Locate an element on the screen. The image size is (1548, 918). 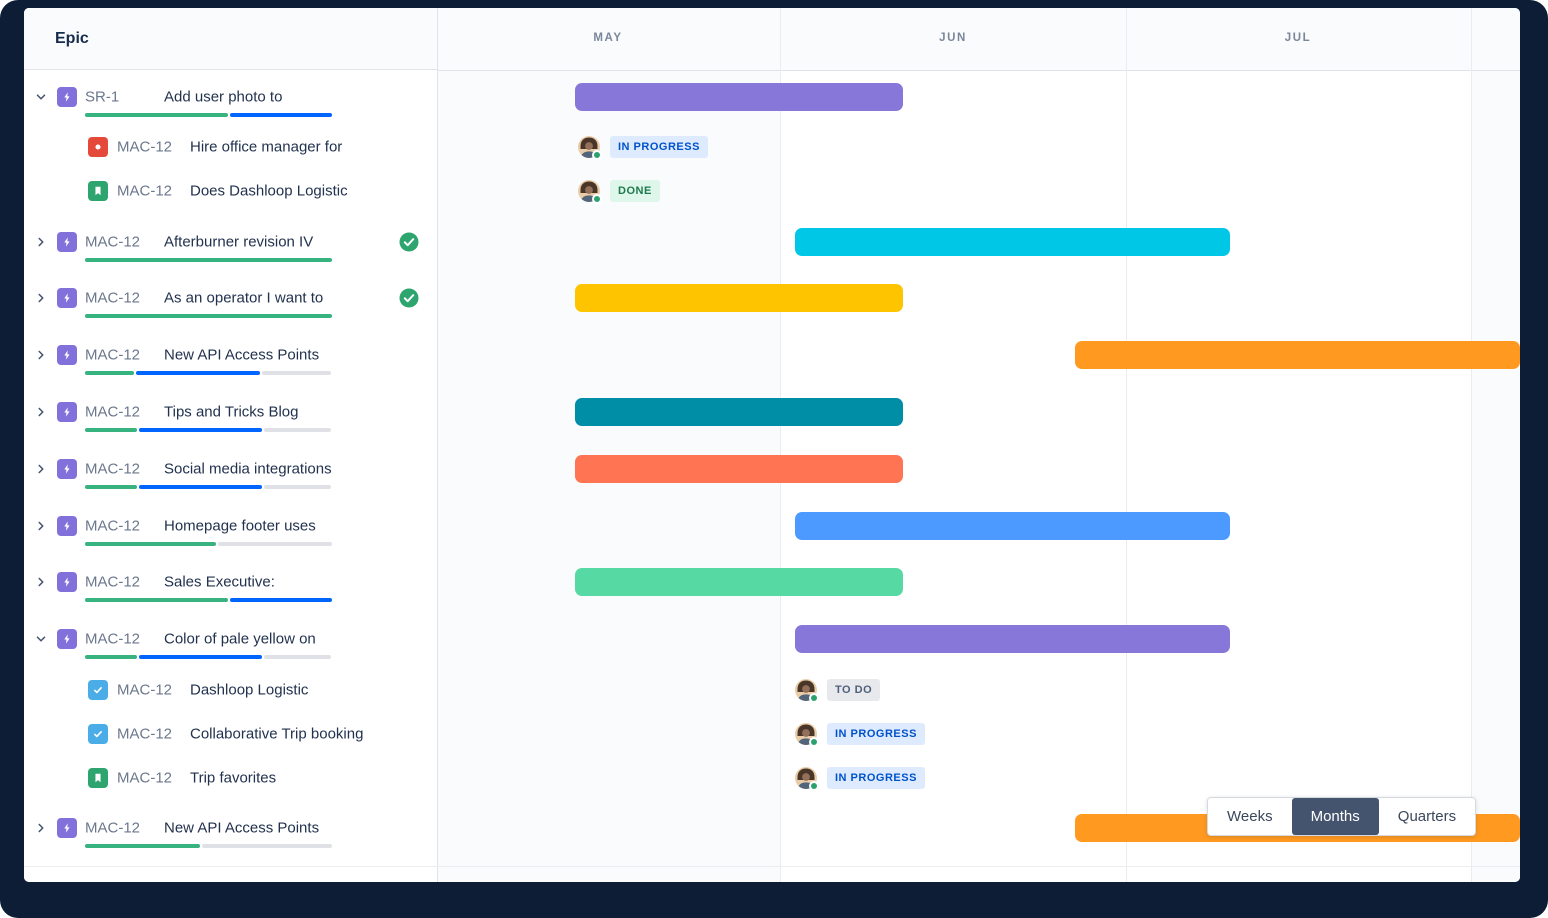
epic-row: SR-1 Add user photo to is located at coordinates (230, 99).